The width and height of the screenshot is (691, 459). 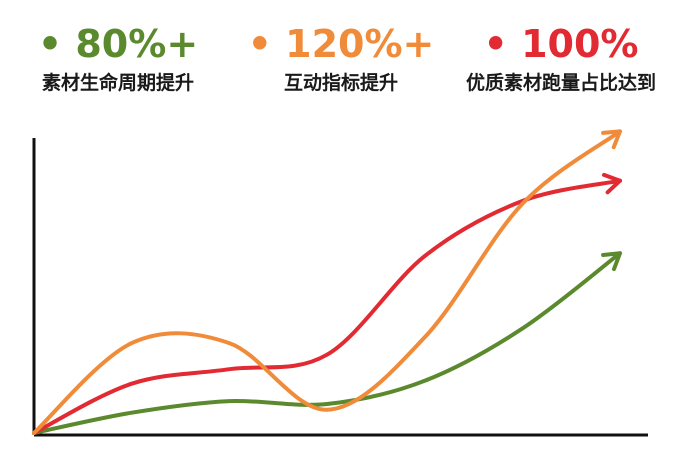 I want to click on legend-item-lifecycle: • 80%+ 素材生命周期提升, so click(x=118, y=58).